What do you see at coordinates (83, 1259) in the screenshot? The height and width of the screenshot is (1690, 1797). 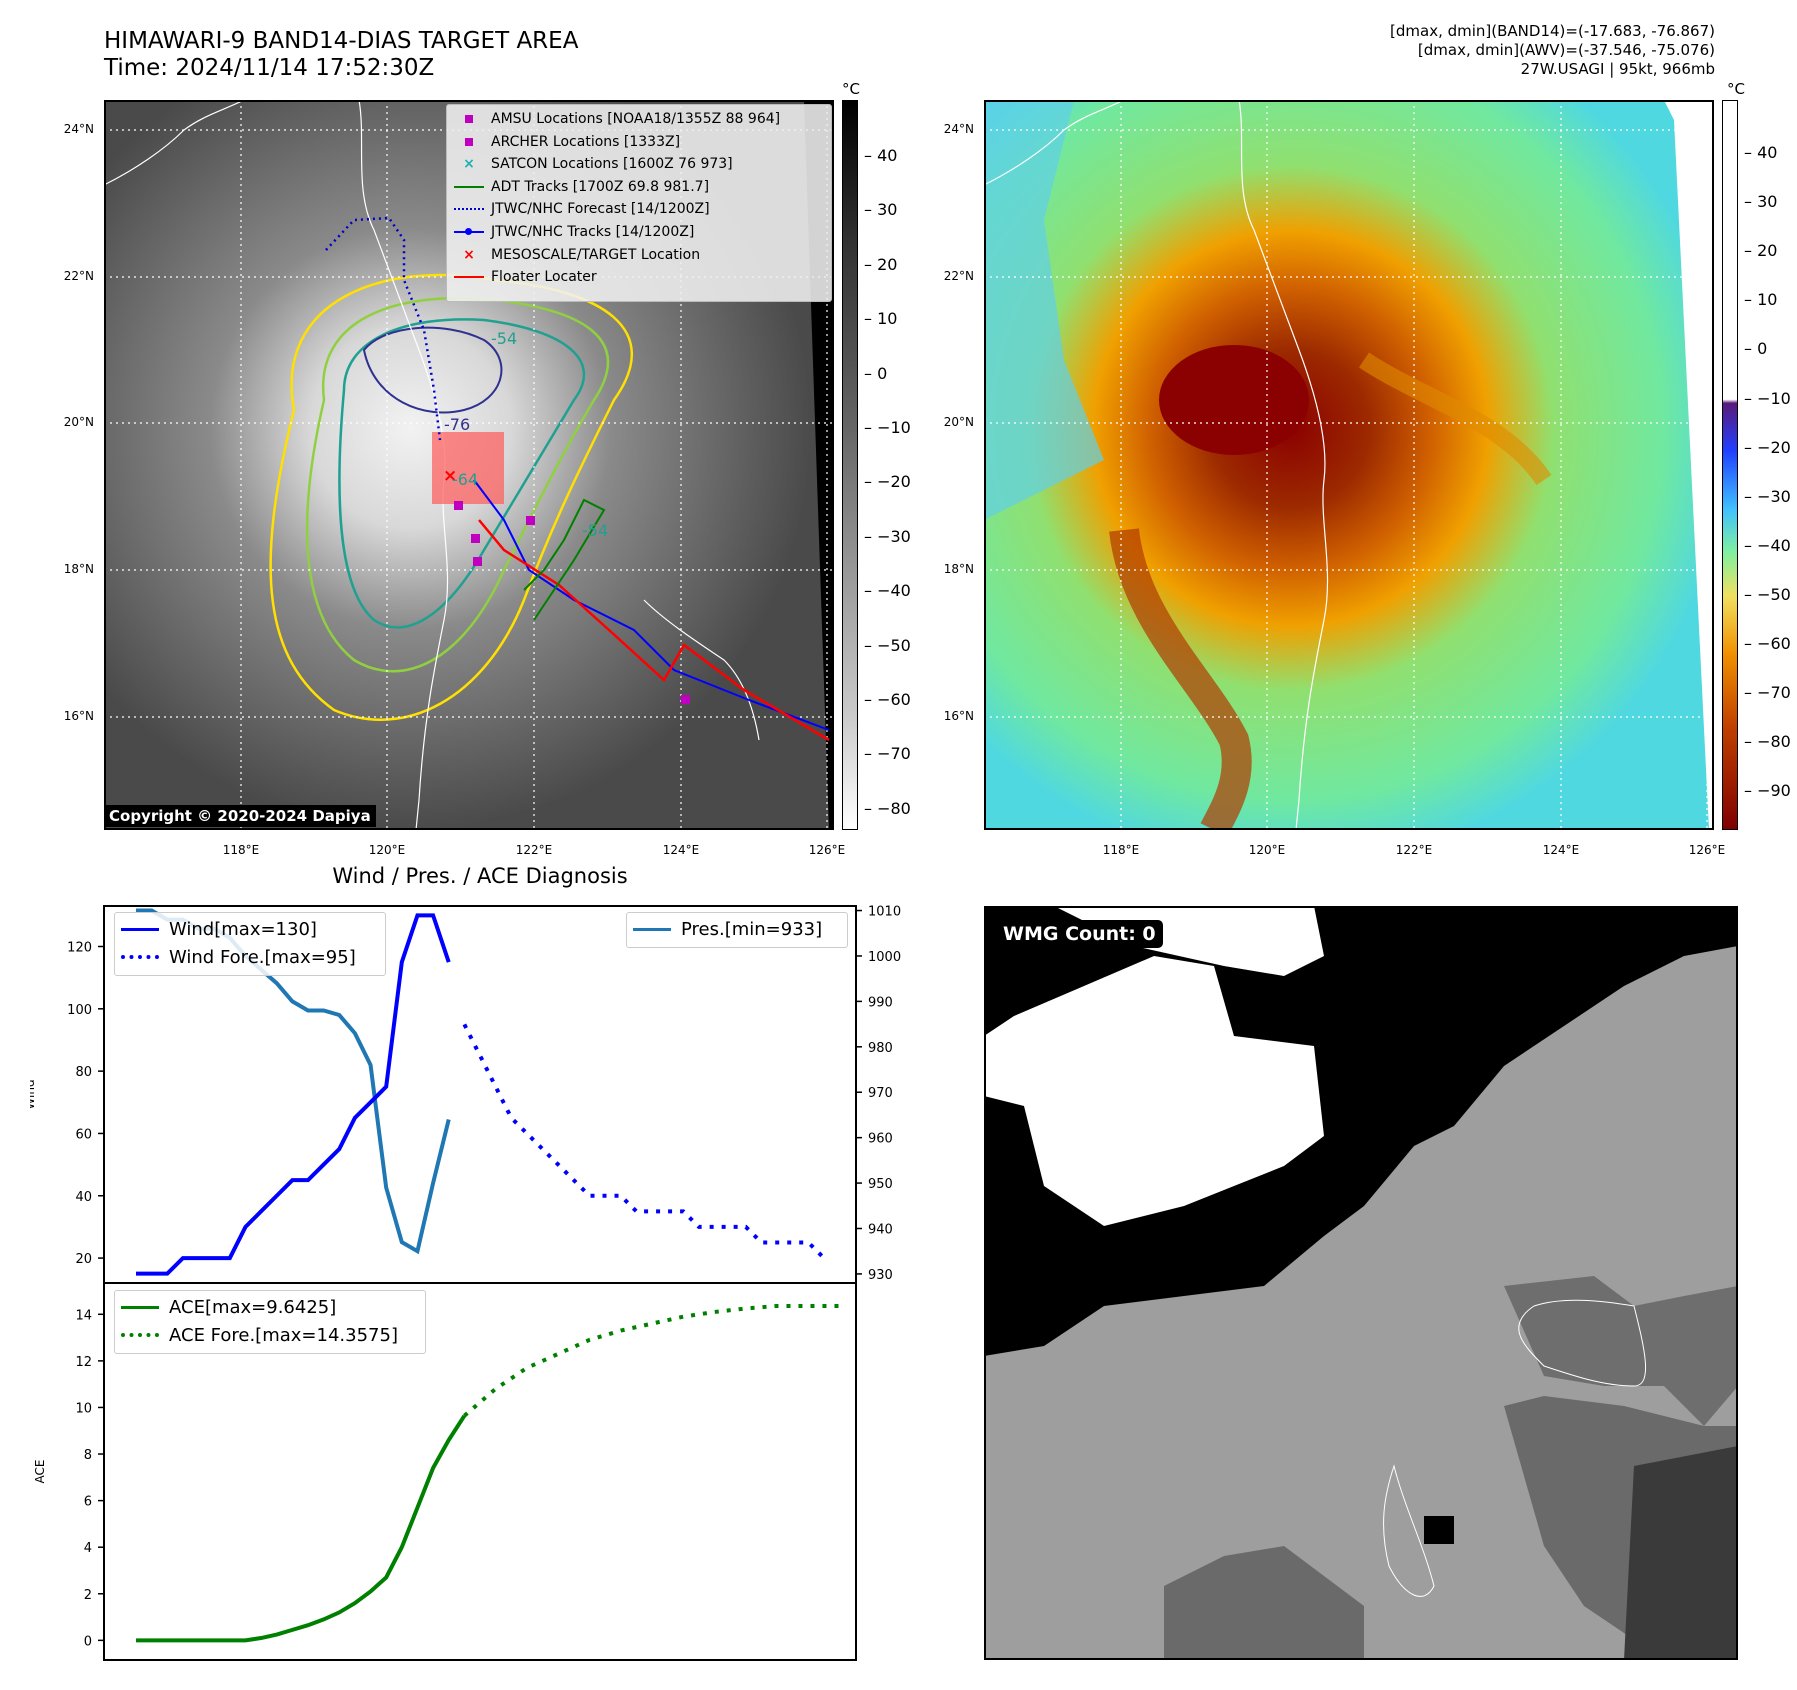 I see `wind-ytick-label: 20` at bounding box center [83, 1259].